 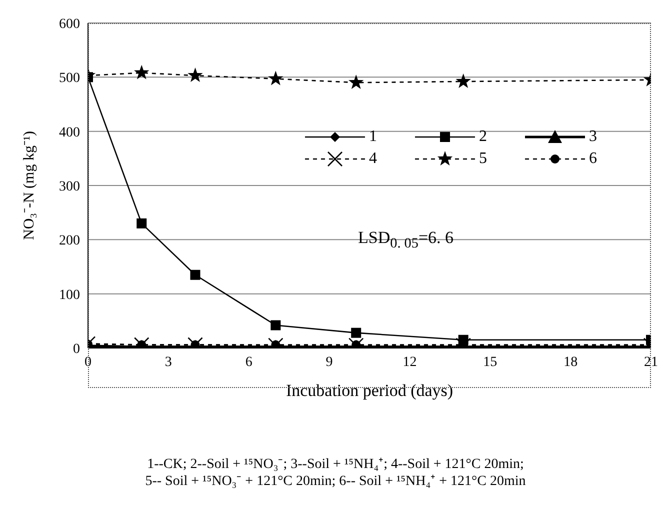 I want to click on legend-label: 2, so click(x=483, y=137).